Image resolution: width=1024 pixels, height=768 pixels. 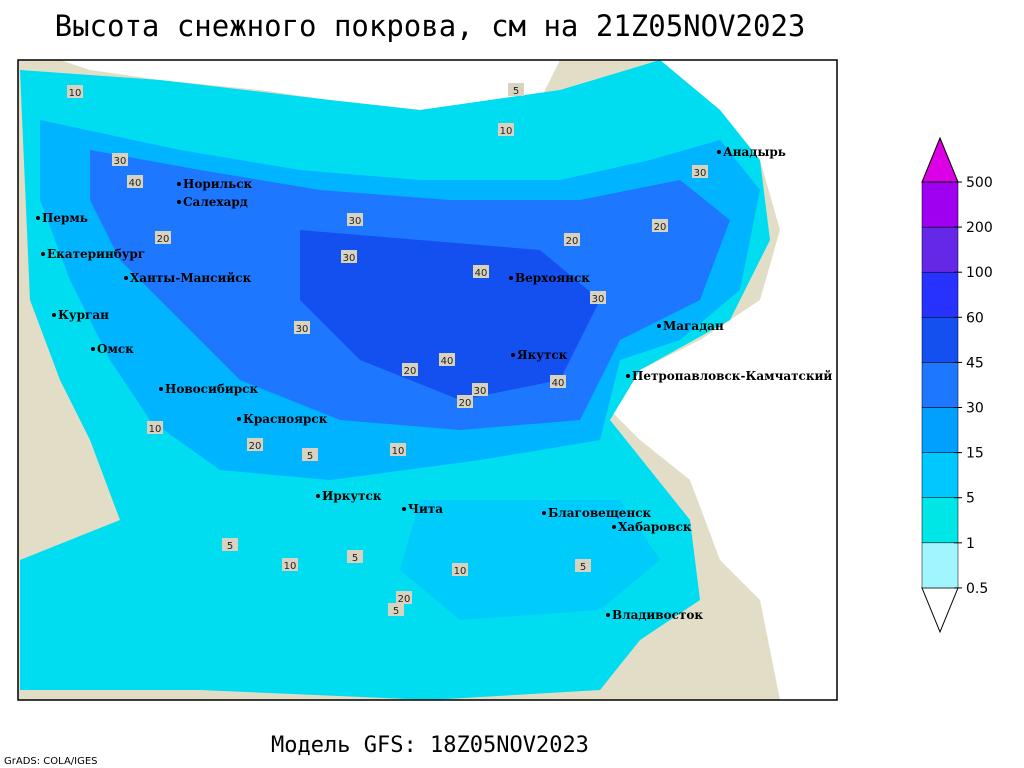 What do you see at coordinates (310, 85) in the screenshot?
I see `arctic-sea` at bounding box center [310, 85].